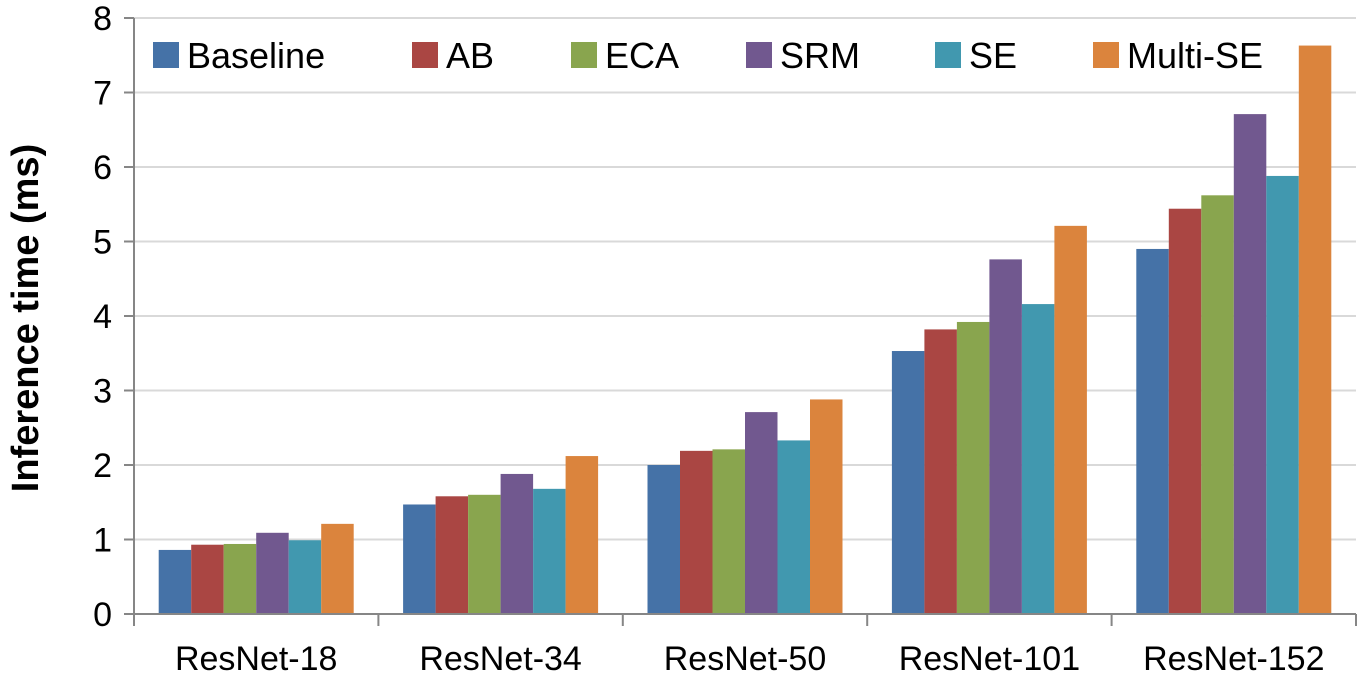  What do you see at coordinates (256, 659) in the screenshot?
I see `x-category-label: ResNet-18` at bounding box center [256, 659].